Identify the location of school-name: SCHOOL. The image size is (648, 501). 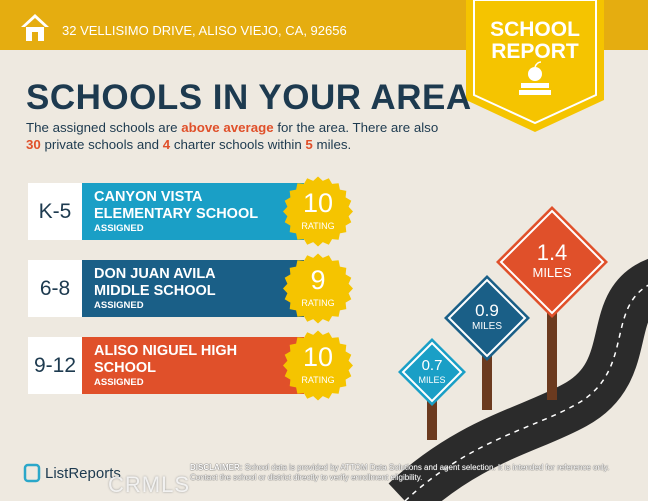
(125, 368).